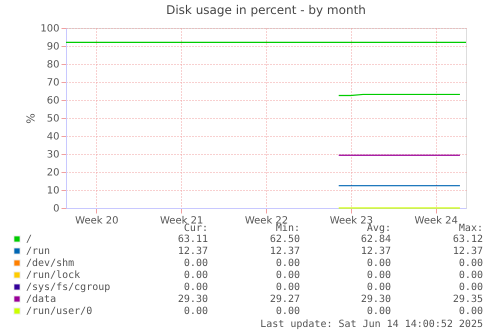 This screenshot has width=497, height=336. Describe the element at coordinates (53, 119) in the screenshot. I see `y-tick-label: 50` at that location.